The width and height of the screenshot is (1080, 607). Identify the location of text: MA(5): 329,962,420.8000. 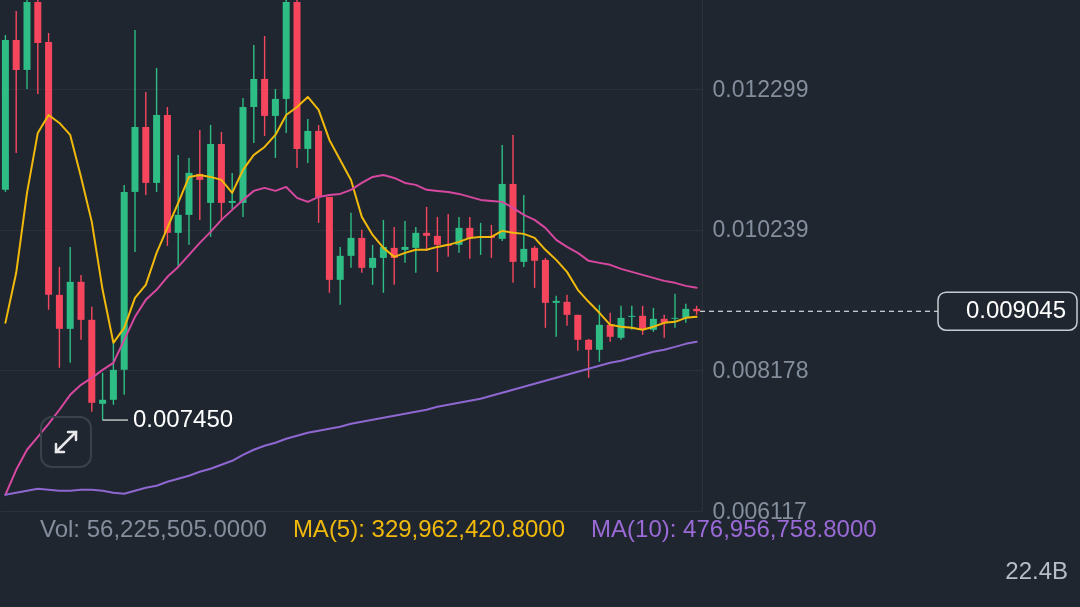
(429, 529).